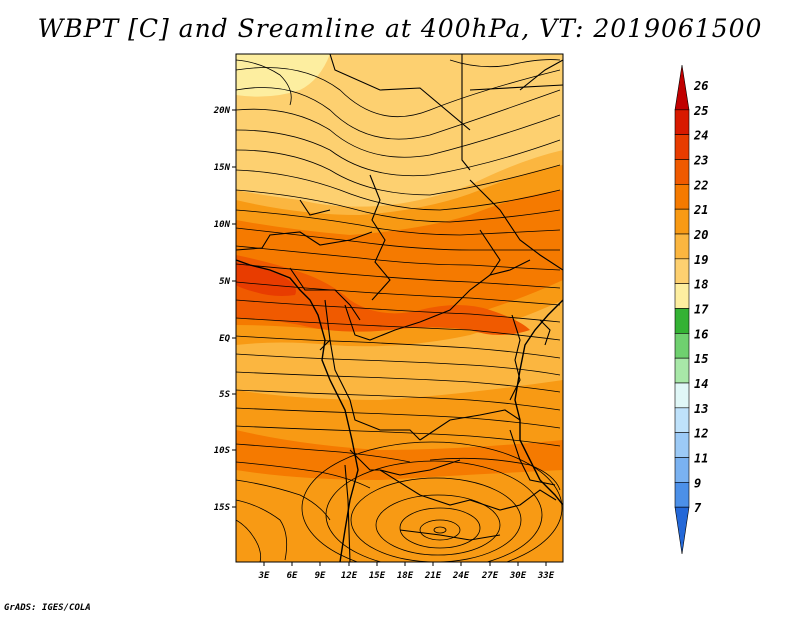 This screenshot has width=800, height=618. Describe the element at coordinates (701, 409) in the screenshot. I see `colorbar-label: 13` at that location.